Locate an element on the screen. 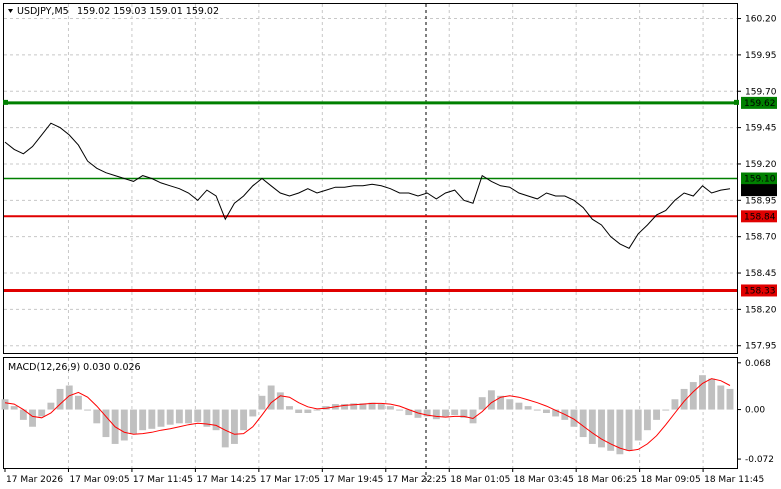  macd-signal-line is located at coordinates (367, 415).